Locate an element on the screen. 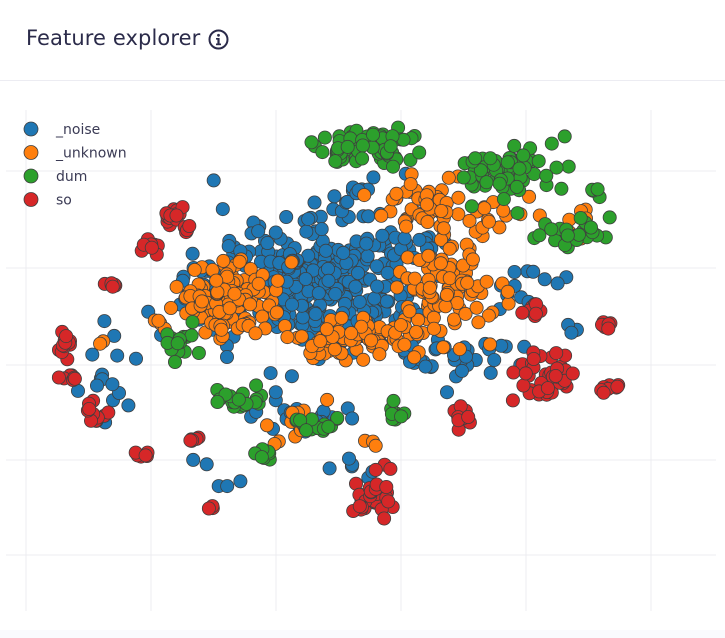 This screenshot has height=638, width=725. legend-item-unknown: _unknown is located at coordinates (75, 153).